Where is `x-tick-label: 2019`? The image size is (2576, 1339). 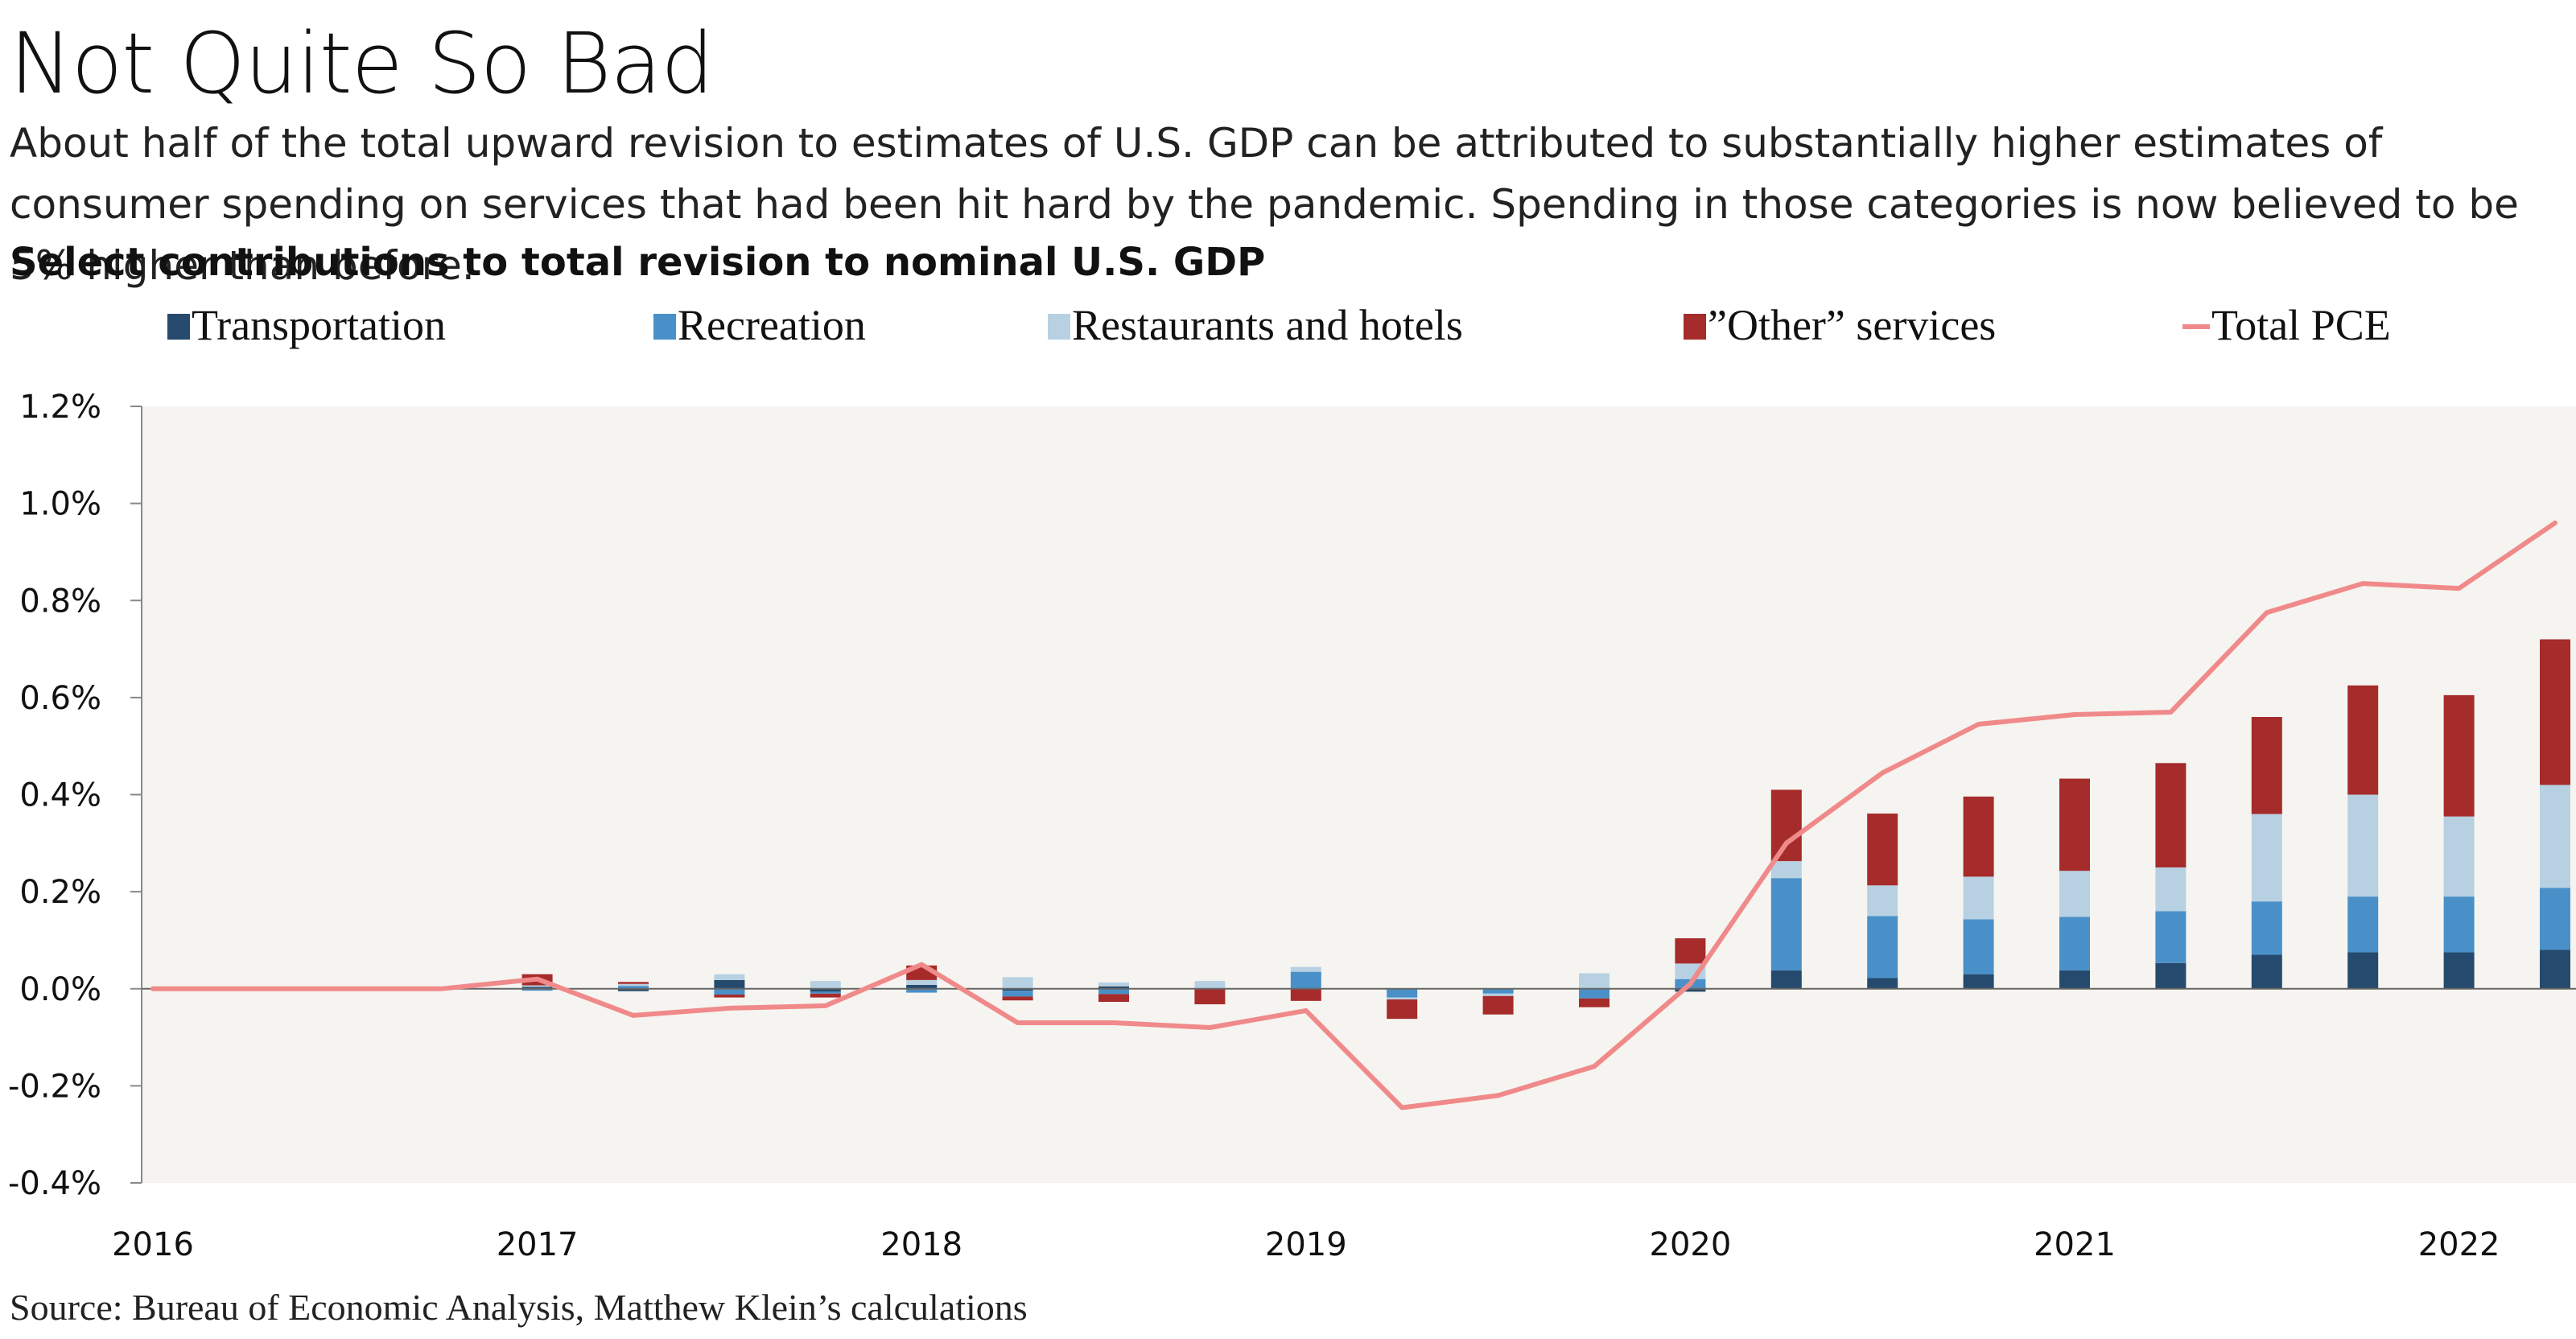 x-tick-label: 2019 is located at coordinates (1306, 1244).